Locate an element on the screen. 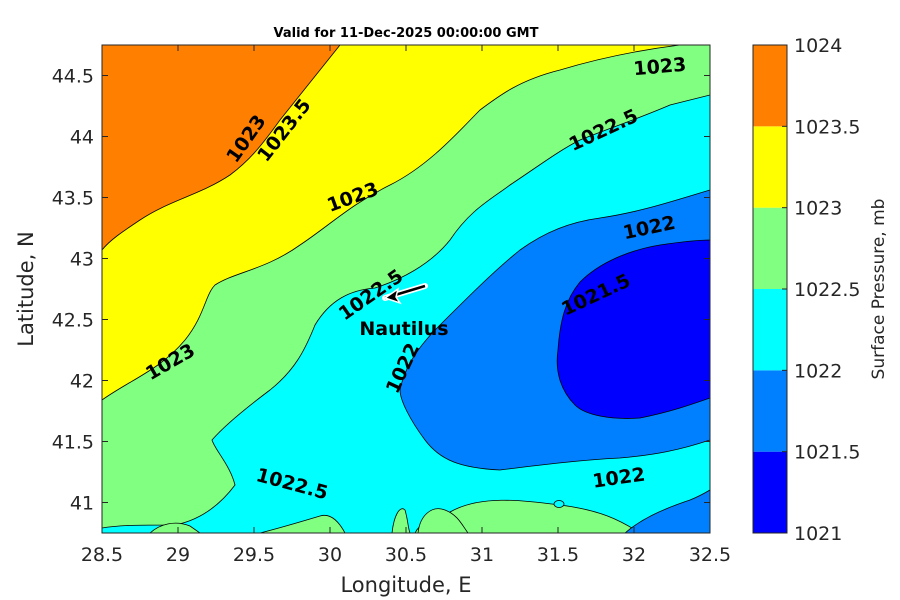  contour-blob is located at coordinates (559, 504).